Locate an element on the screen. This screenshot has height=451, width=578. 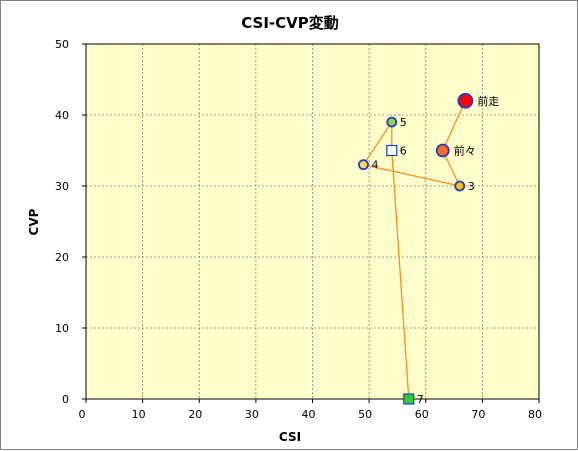
data-point-label: 4 is located at coordinates (374, 165).